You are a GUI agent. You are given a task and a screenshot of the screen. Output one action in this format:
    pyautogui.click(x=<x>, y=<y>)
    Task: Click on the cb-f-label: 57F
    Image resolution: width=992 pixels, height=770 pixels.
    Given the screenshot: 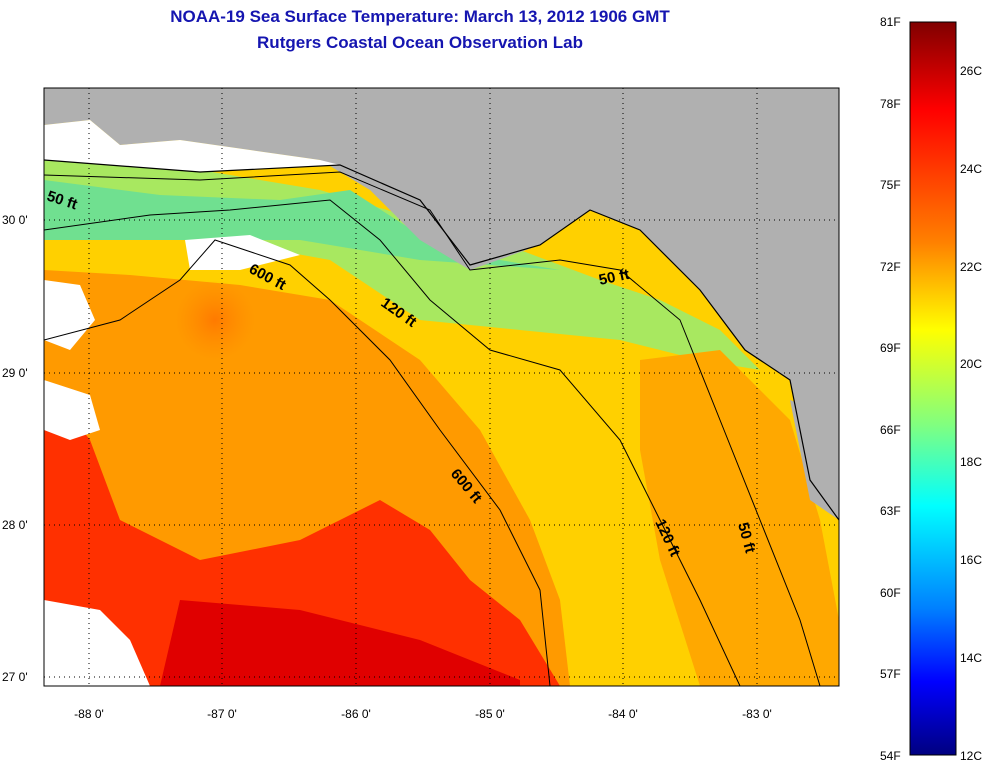 What is the action you would take?
    pyautogui.click(x=890, y=674)
    